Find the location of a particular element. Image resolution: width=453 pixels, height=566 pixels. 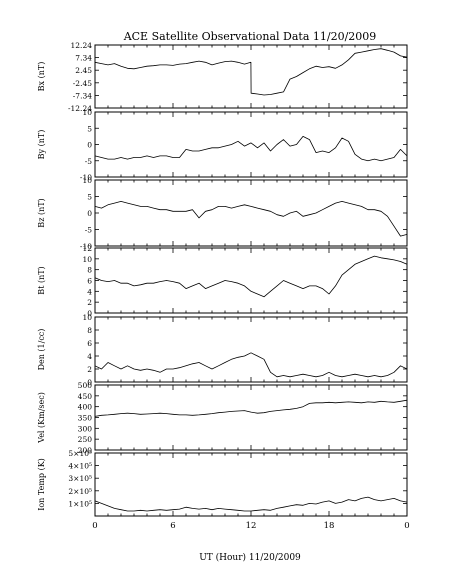

y-axis-label: Bz (nT) is located at coordinates (41, 212).